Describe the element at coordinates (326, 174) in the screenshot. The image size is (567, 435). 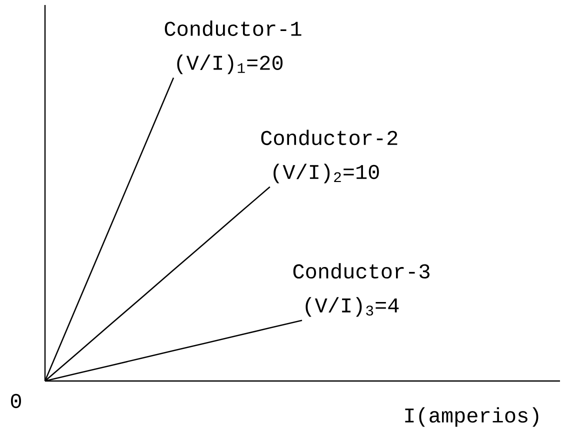
I see `annotation: (V/I)$_{2}$=10` at that location.